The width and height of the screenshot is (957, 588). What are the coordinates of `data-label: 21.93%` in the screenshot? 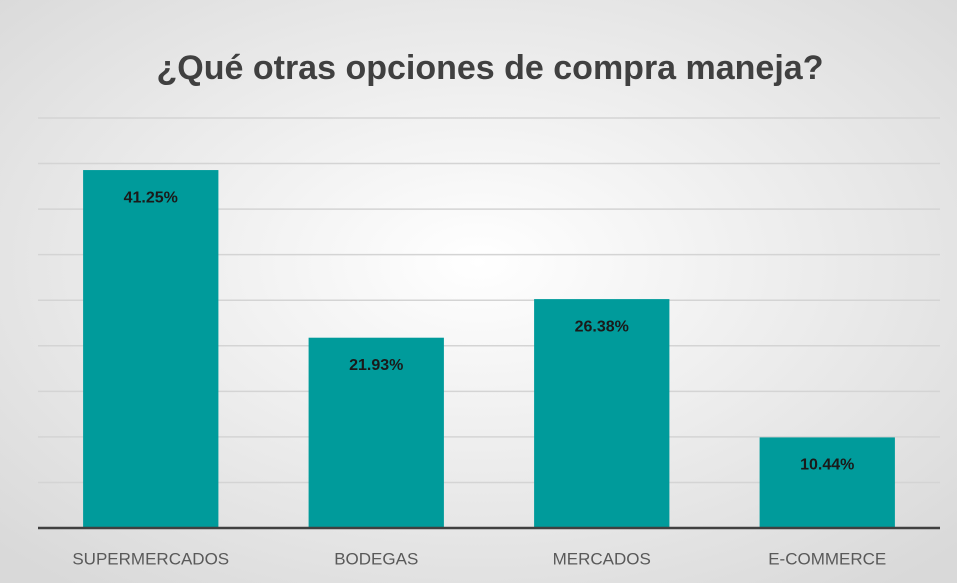 It's located at (376, 365).